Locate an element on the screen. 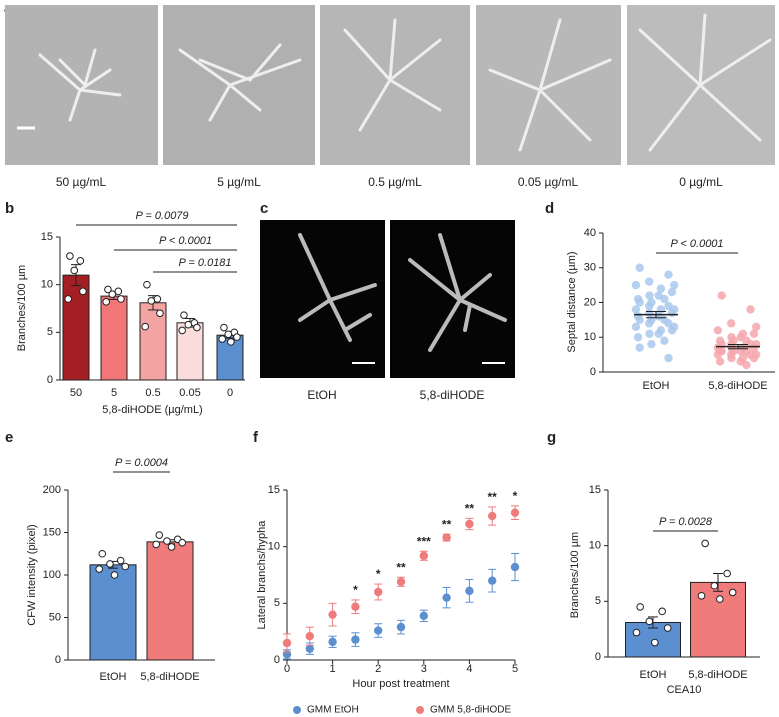  panel-letter: f is located at coordinates (256, 437).